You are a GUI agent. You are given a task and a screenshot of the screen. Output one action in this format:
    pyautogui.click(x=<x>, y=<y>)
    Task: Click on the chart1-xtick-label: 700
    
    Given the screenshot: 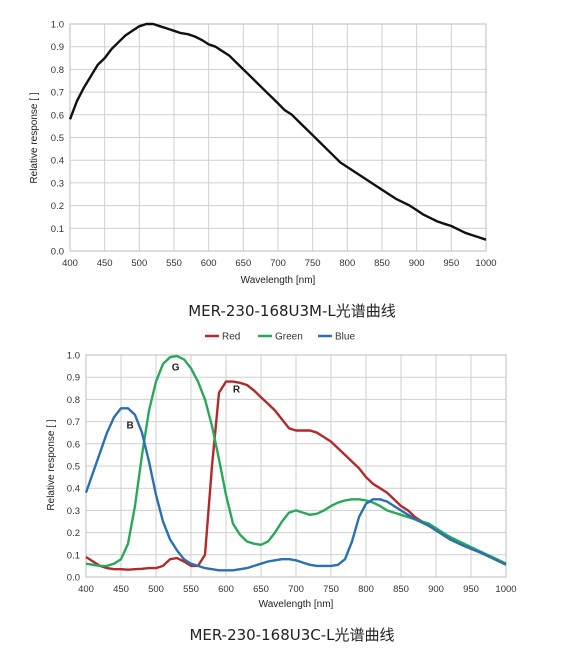 What is the action you would take?
    pyautogui.click(x=278, y=263)
    